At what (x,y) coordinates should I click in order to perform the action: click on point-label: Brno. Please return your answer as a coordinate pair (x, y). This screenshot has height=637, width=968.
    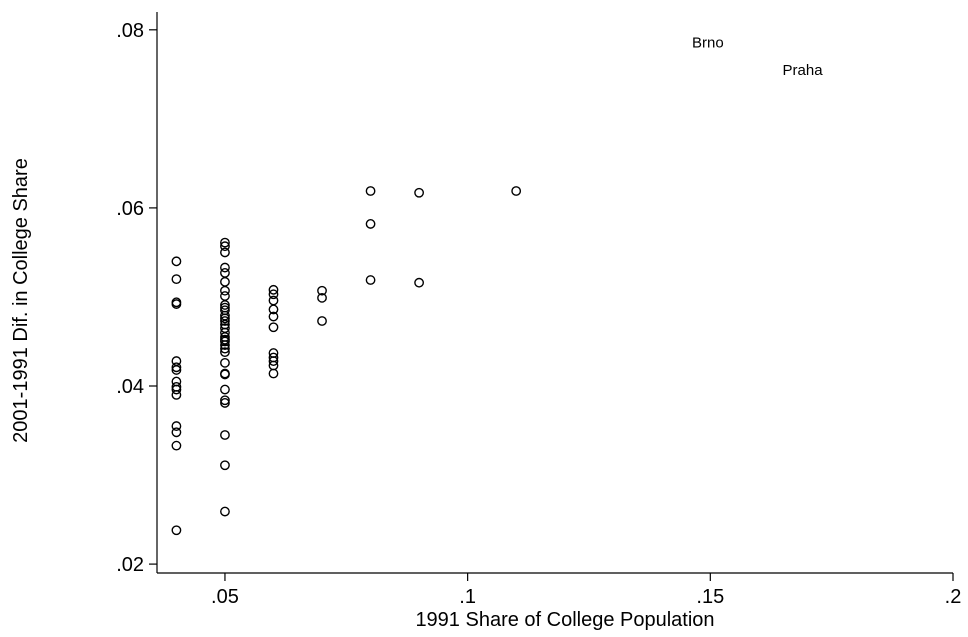
    Looking at the image, I should click on (708, 42).